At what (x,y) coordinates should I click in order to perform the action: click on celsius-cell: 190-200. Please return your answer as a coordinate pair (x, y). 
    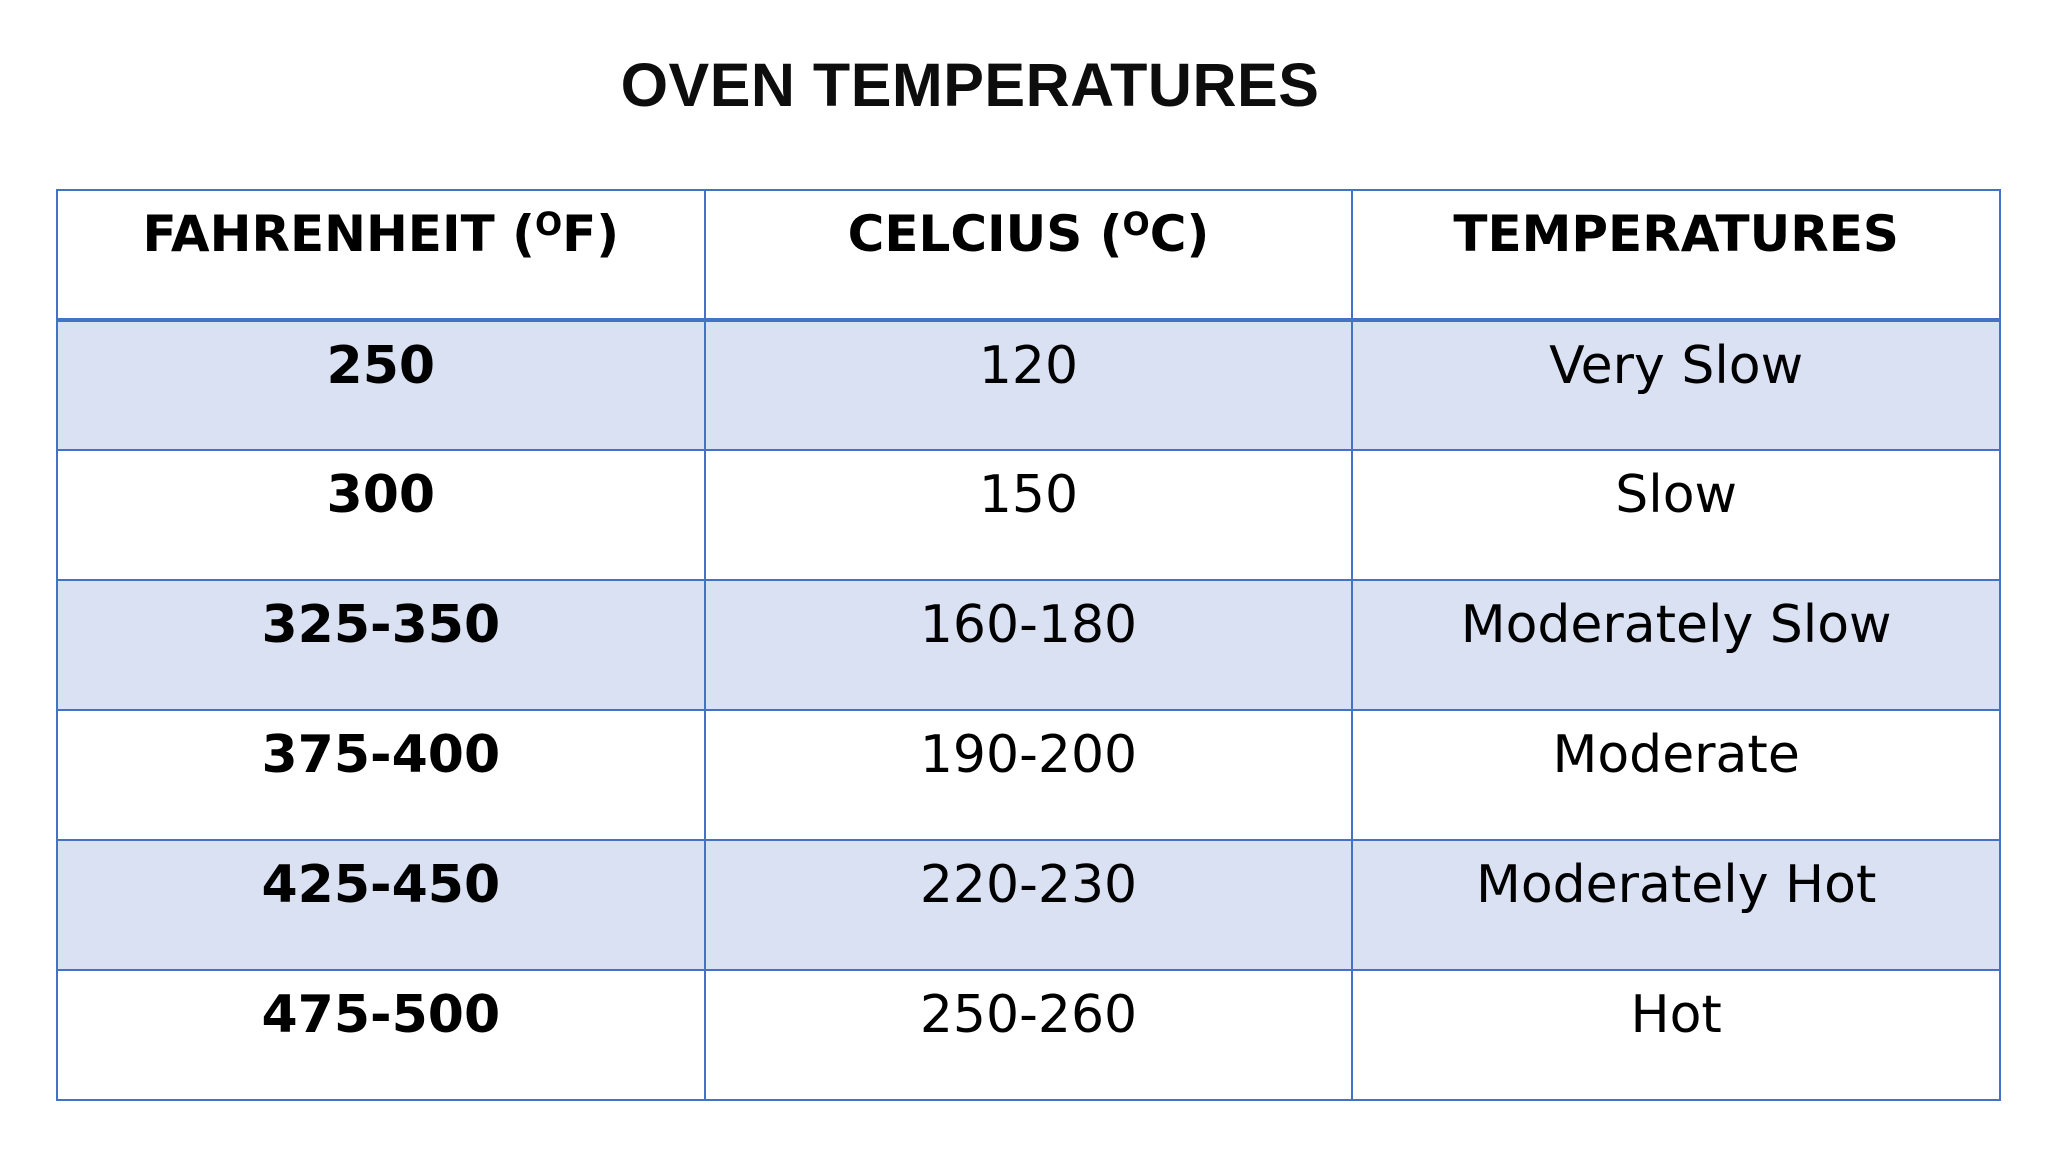
    Looking at the image, I should click on (1028, 775).